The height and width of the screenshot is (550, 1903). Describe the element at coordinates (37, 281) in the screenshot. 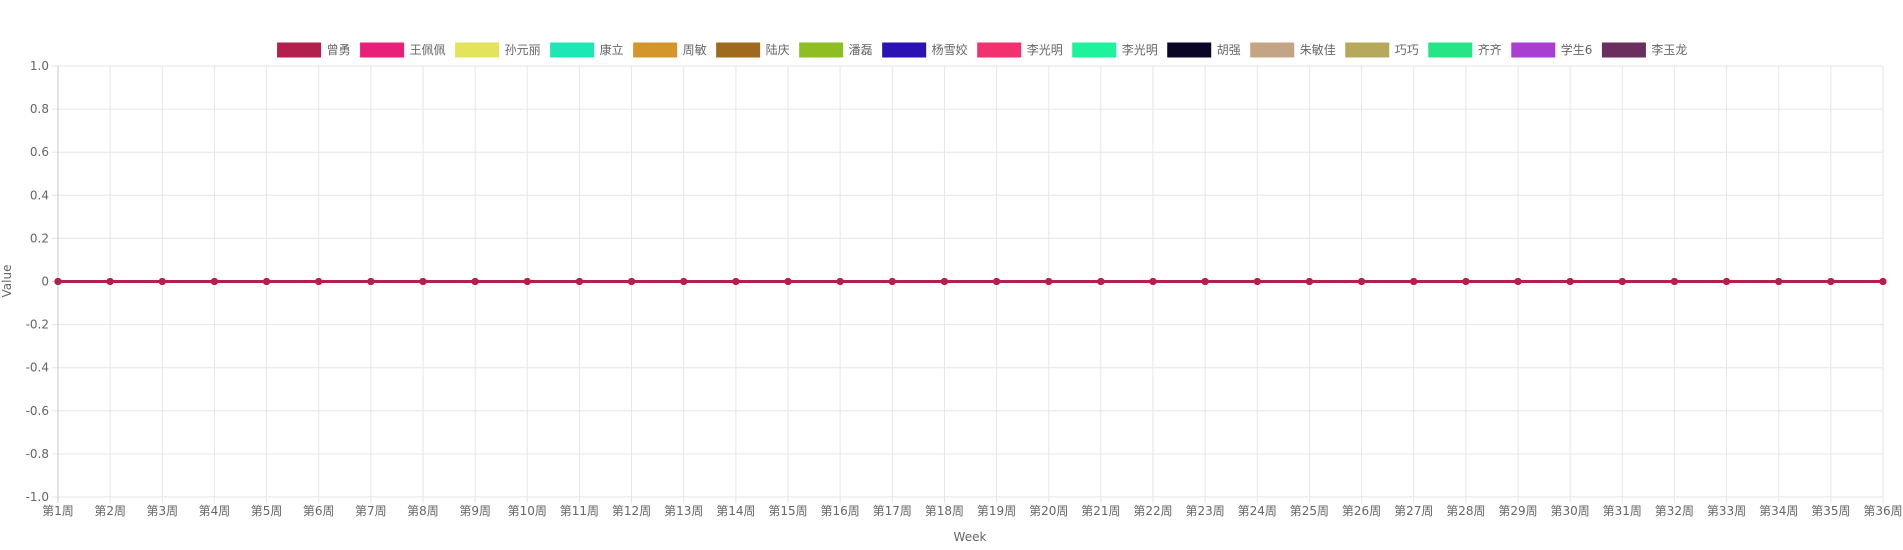

I see `y-axis-ticks: 1.0 0.8 0.6 0.4 0.2 0 -0.2 -0.4 -0.6 -0.8 -1.0` at that location.